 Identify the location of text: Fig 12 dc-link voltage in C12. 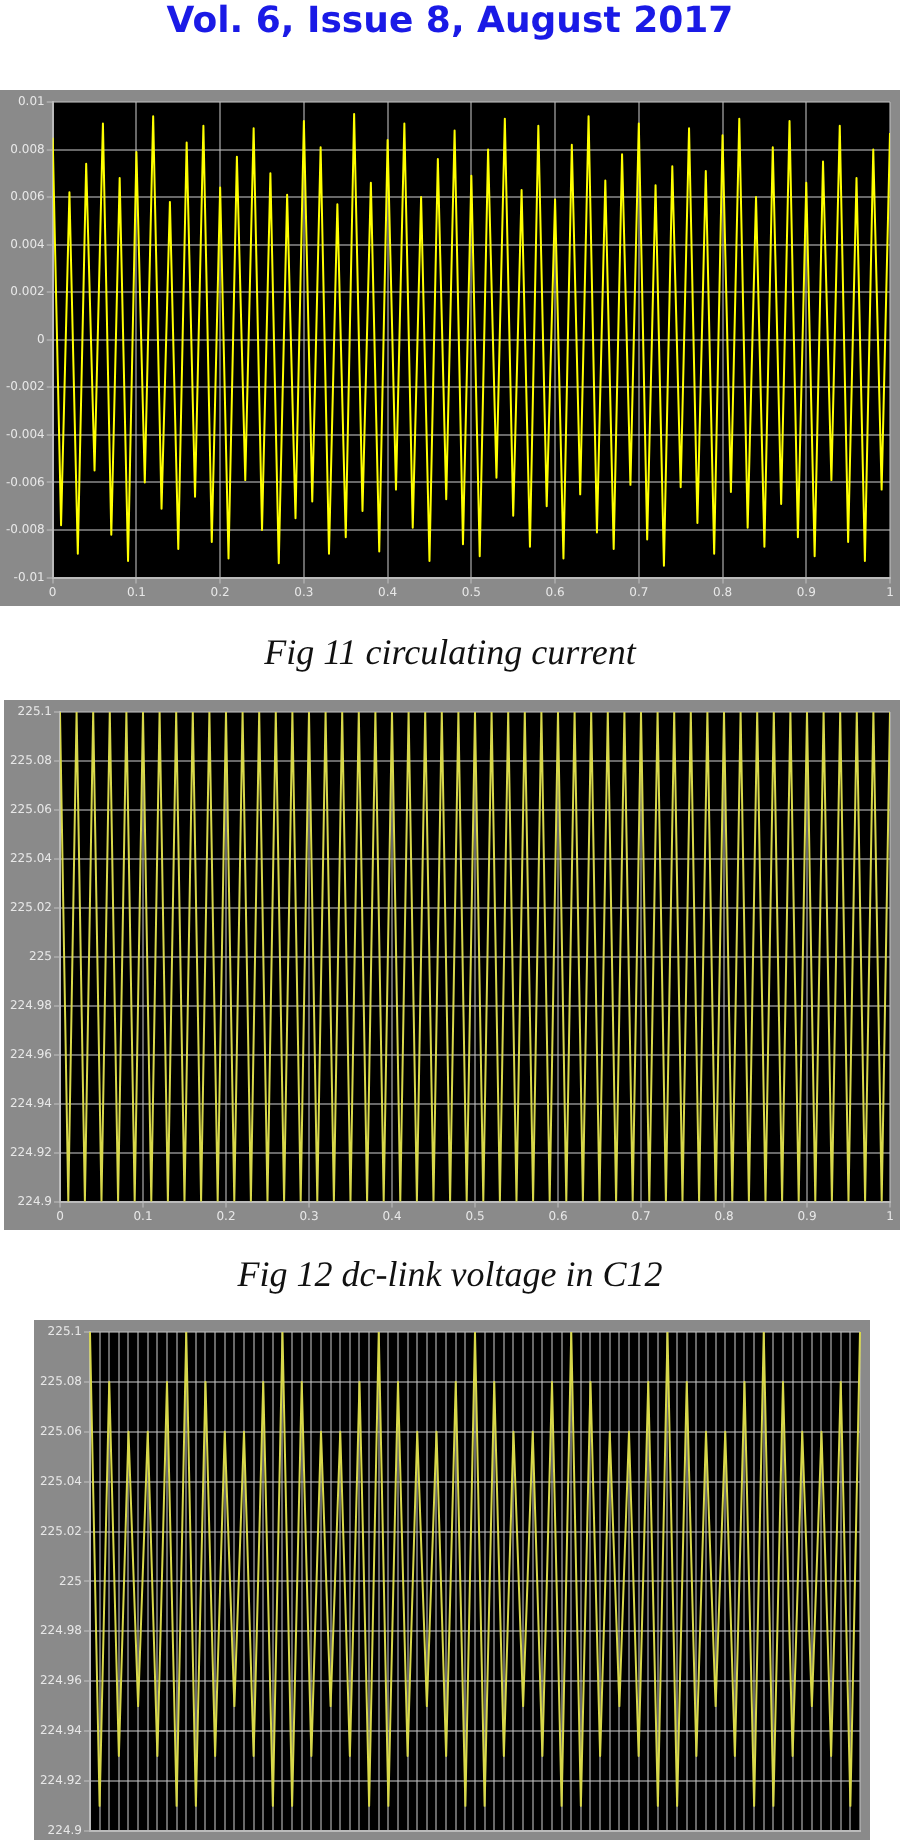
(450, 1275).